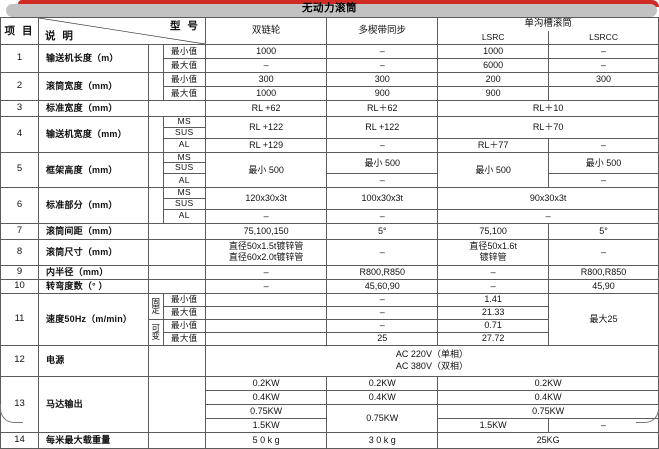 The height and width of the screenshot is (449, 659). What do you see at coordinates (548, 411) in the screenshot?
I see `cell-single-groove-merged: 0.75KW` at bounding box center [548, 411].